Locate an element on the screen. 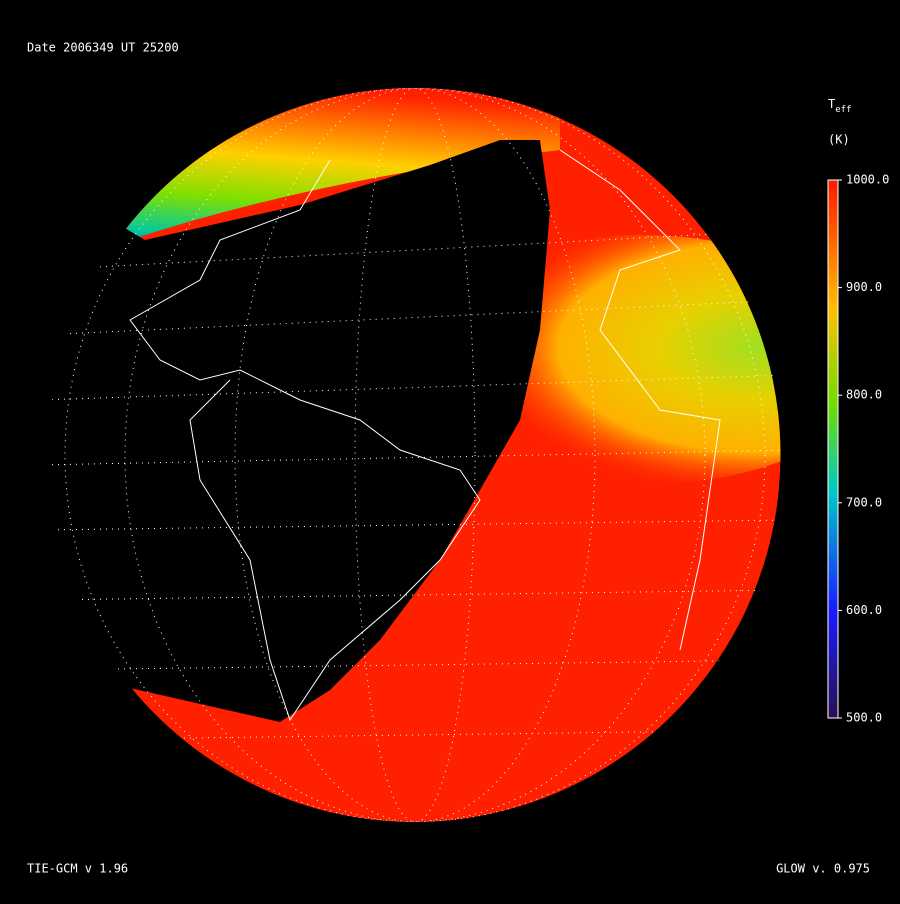 This screenshot has height=904, width=900. tick-label: 600.0 is located at coordinates (864, 610).